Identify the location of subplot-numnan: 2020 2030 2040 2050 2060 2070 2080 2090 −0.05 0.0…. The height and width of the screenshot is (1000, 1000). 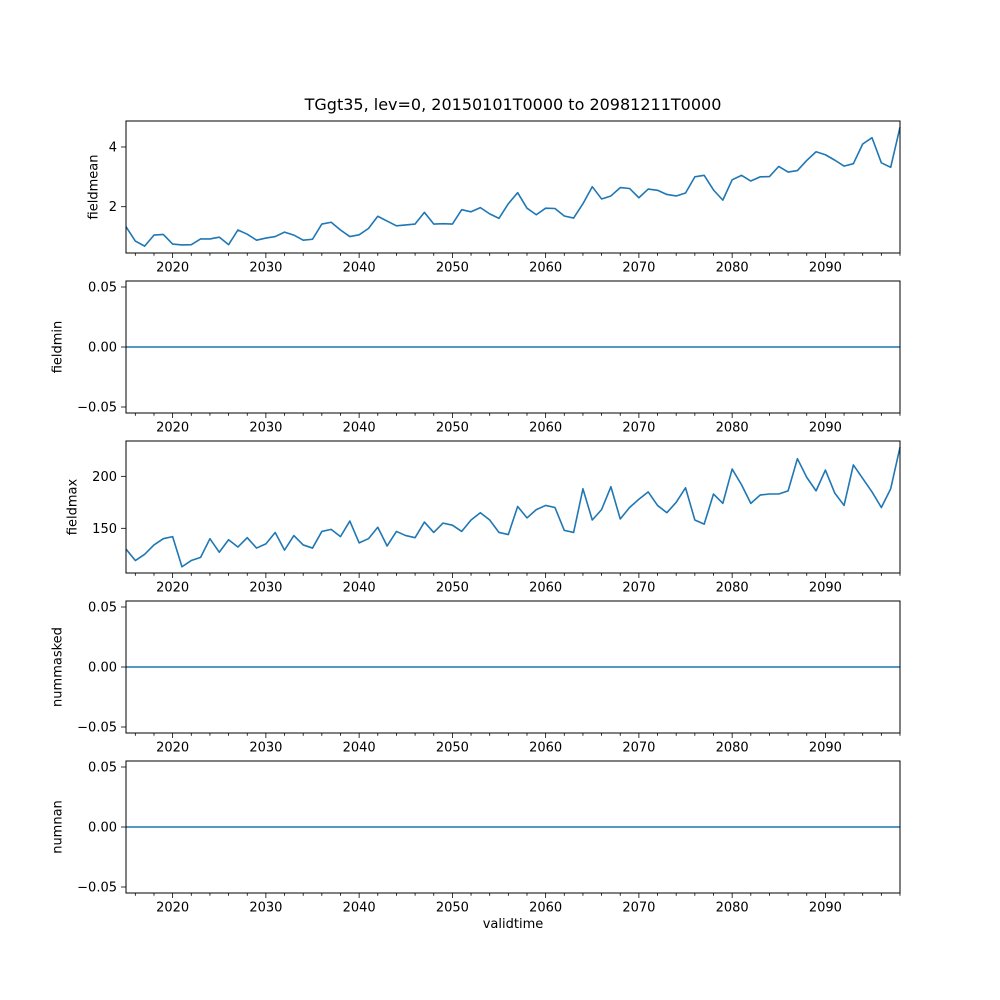
(489, 838).